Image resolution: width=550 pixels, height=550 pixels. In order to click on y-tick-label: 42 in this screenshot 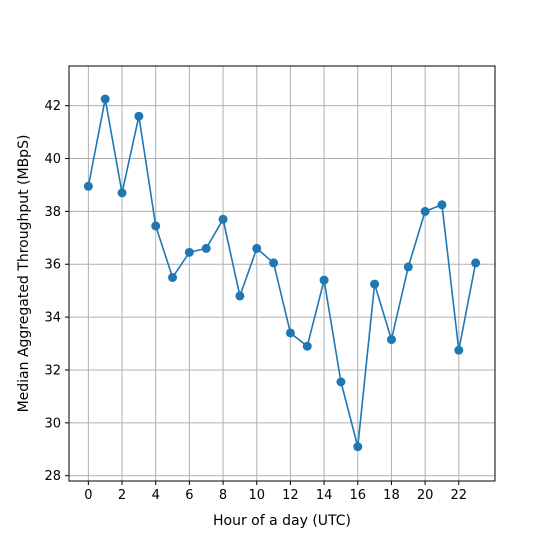, I will do `click(52, 106)`.